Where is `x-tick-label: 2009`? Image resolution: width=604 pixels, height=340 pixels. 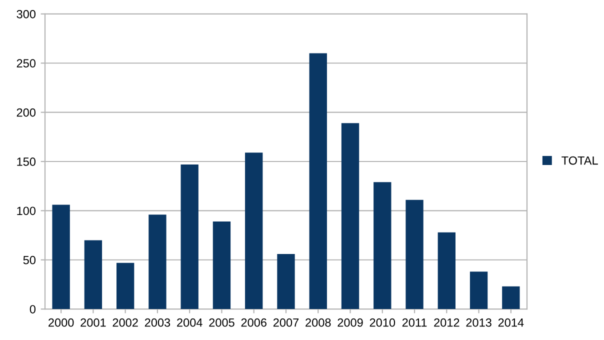
x-tick-label: 2009 is located at coordinates (350, 322).